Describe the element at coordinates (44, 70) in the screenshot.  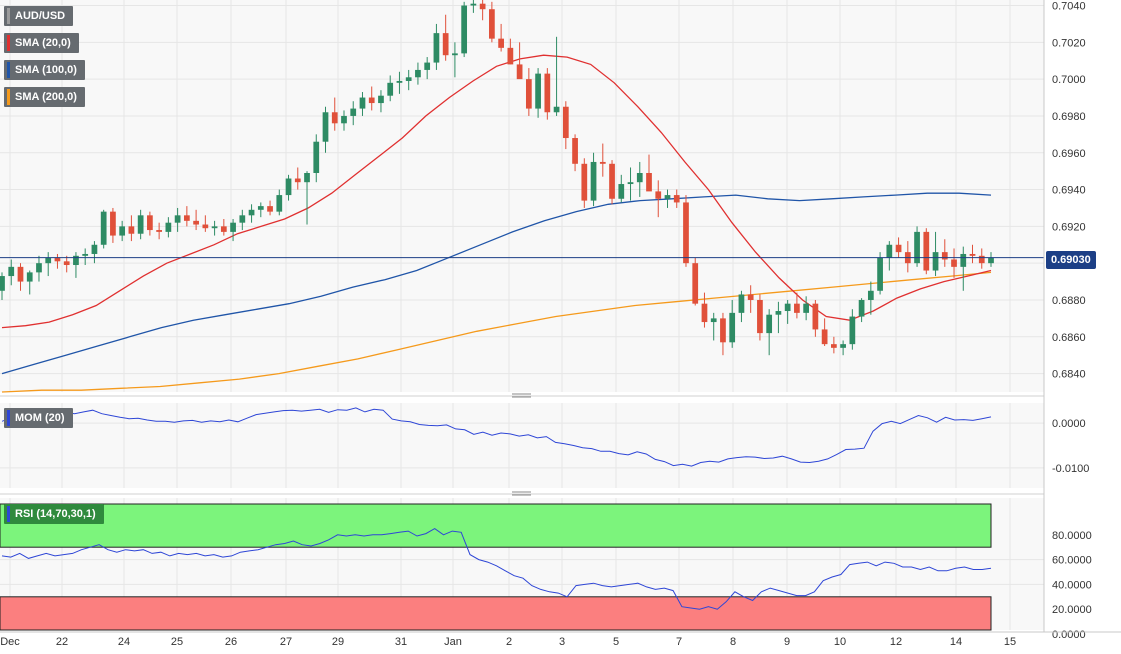
I see `legend-sma100: SMA (100,0)` at that location.